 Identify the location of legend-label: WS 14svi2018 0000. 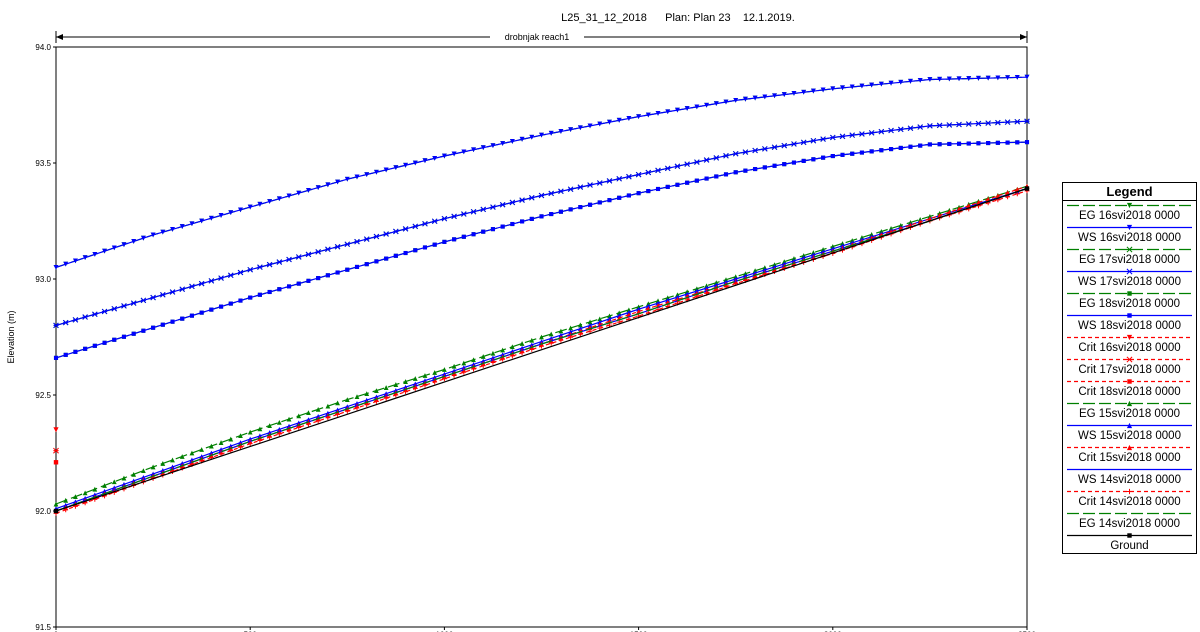
(1129, 480).